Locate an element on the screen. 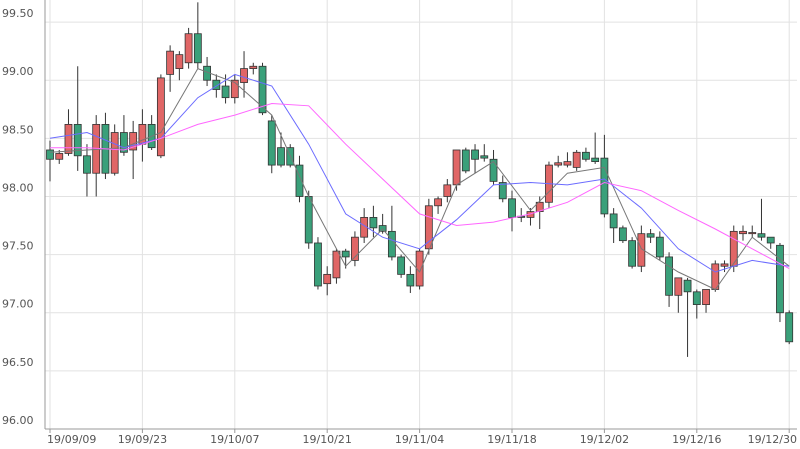  y-tick-label: 97.50 is located at coordinates (18, 246).